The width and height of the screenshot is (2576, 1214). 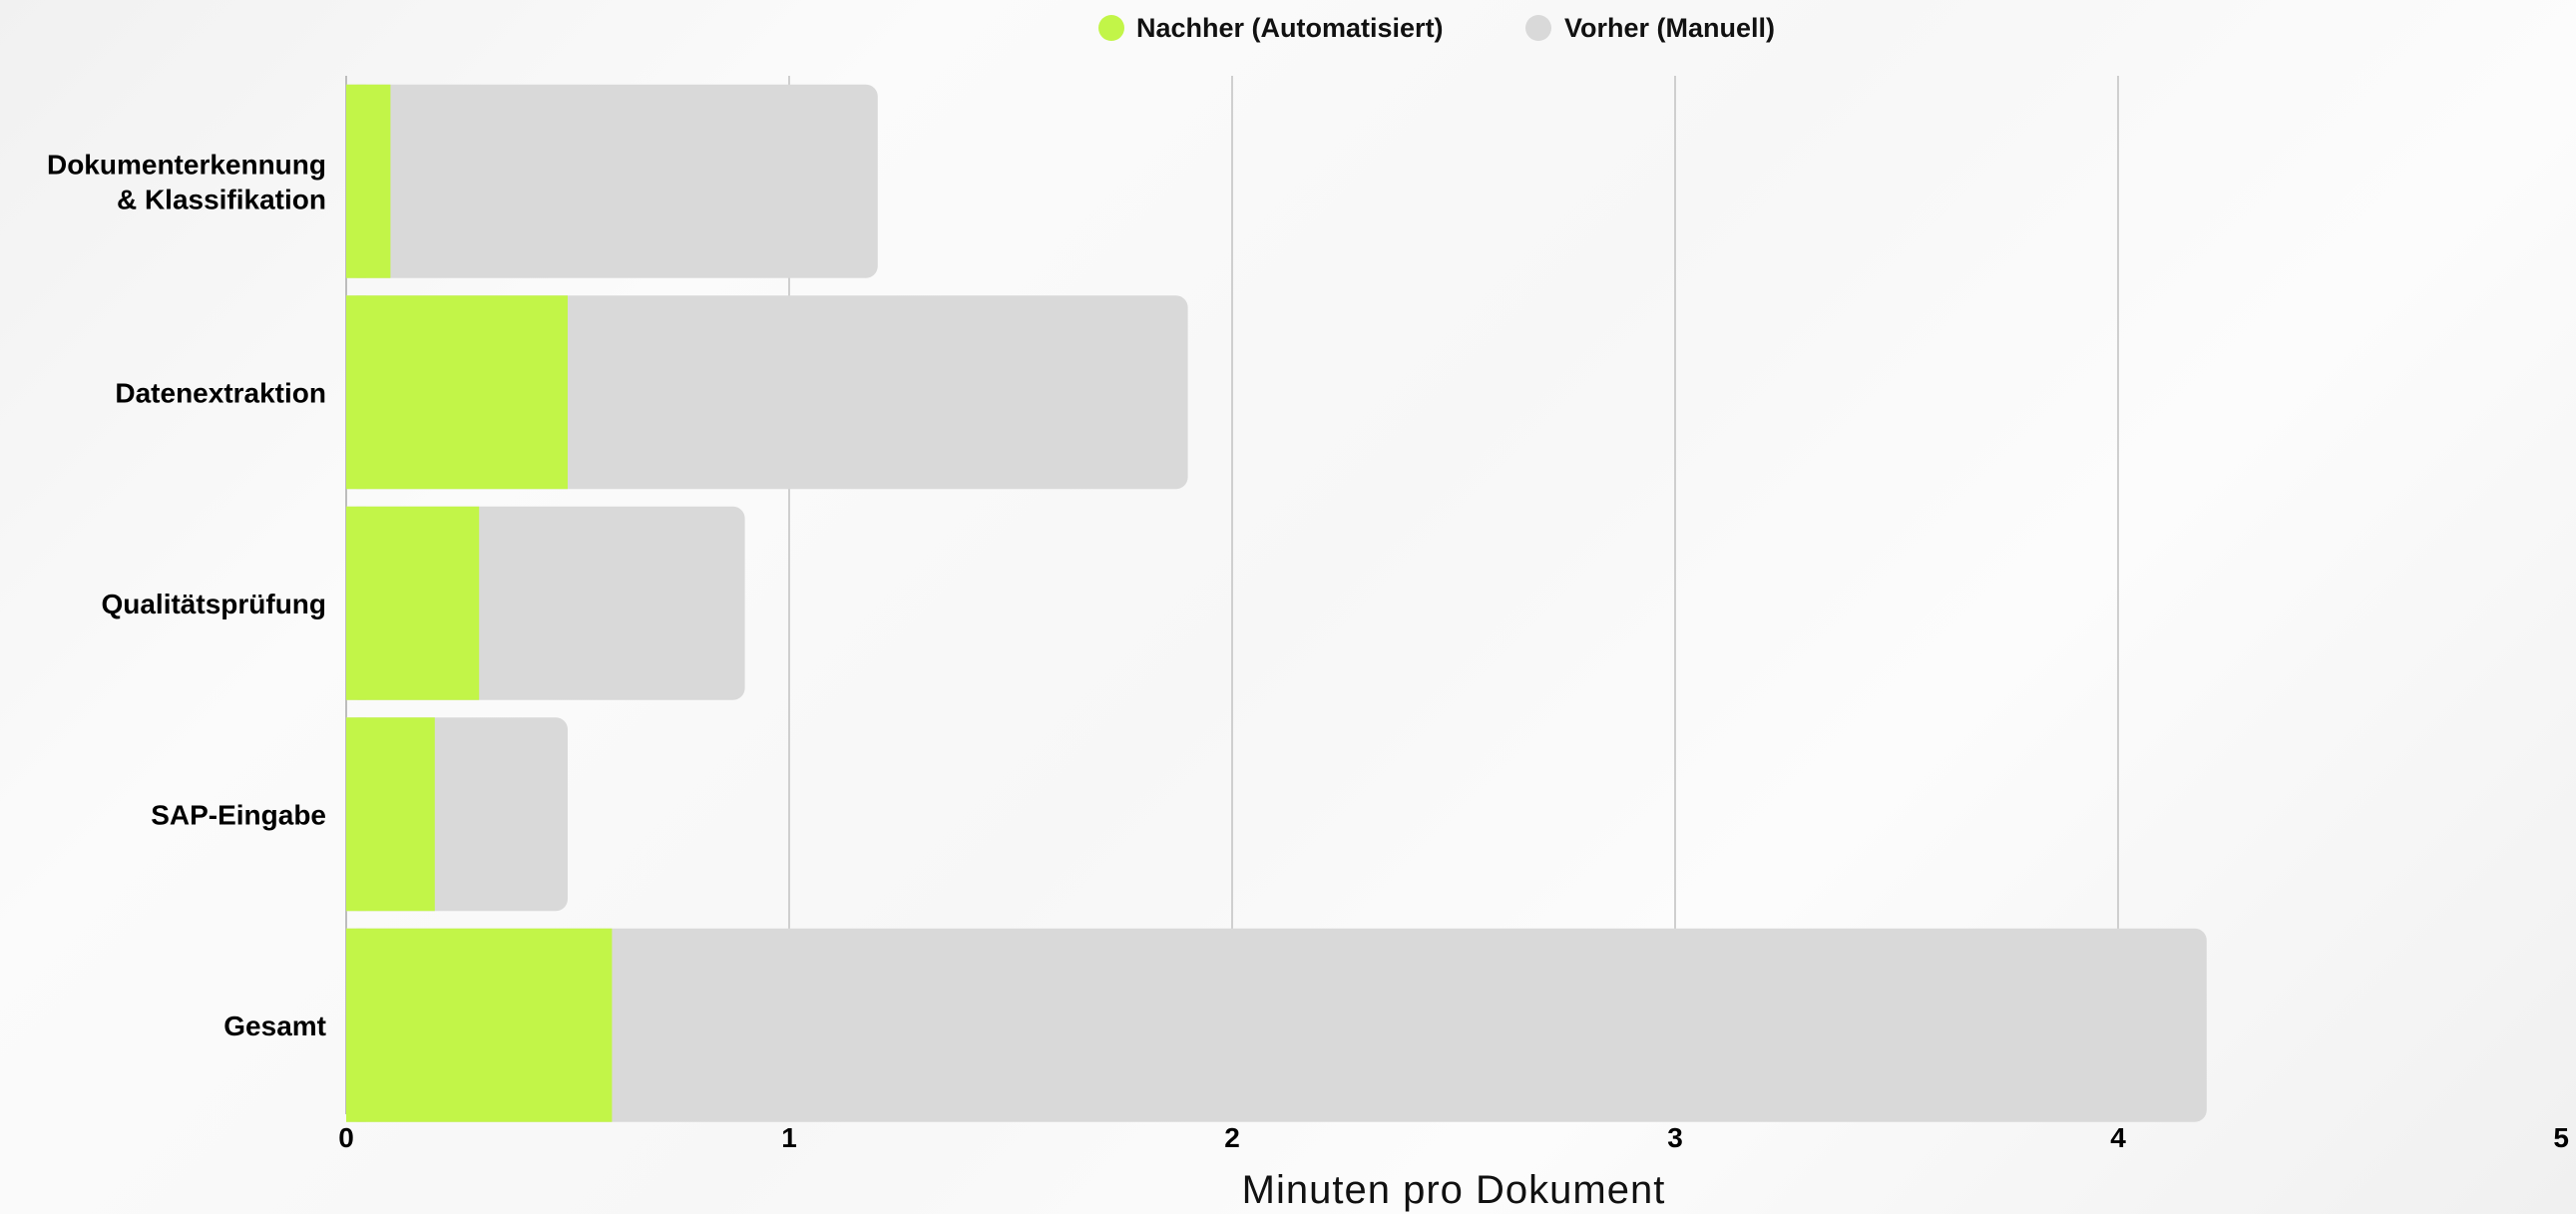 I want to click on x-axis-title: Minuten pro Dokument, so click(x=1454, y=1190).